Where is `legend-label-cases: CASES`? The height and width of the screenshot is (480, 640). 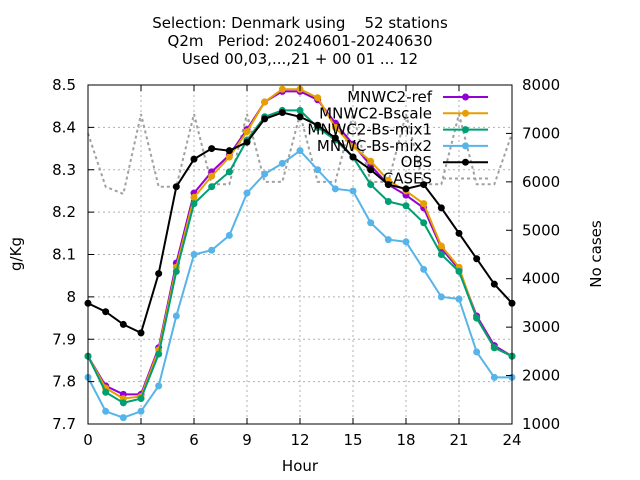
legend-label-cases: CASES is located at coordinates (407, 179).